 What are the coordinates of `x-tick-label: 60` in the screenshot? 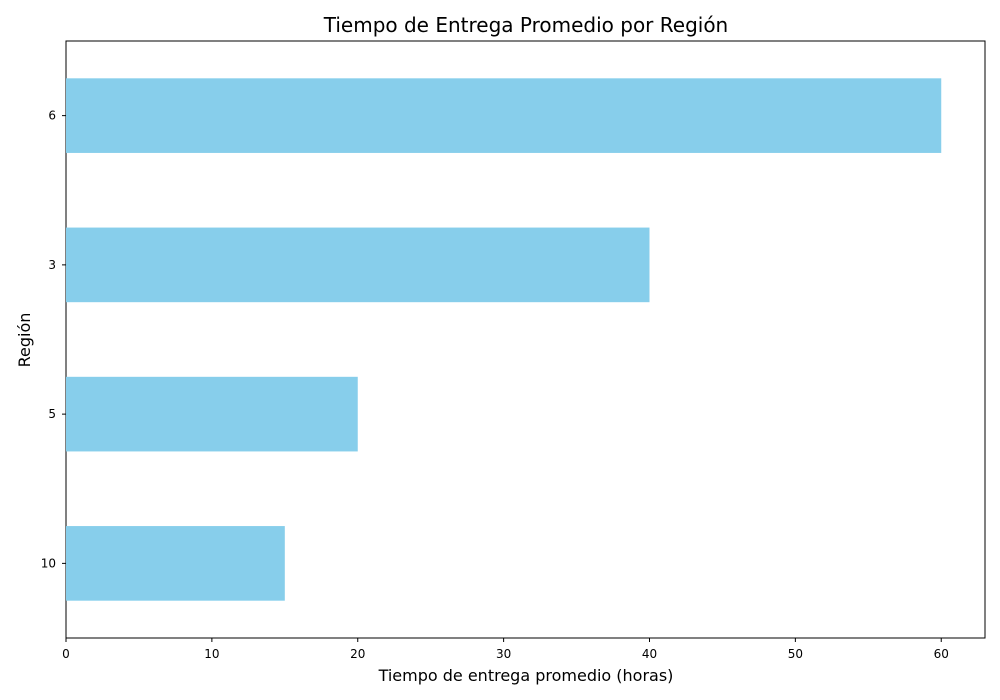 It's located at (941, 654).